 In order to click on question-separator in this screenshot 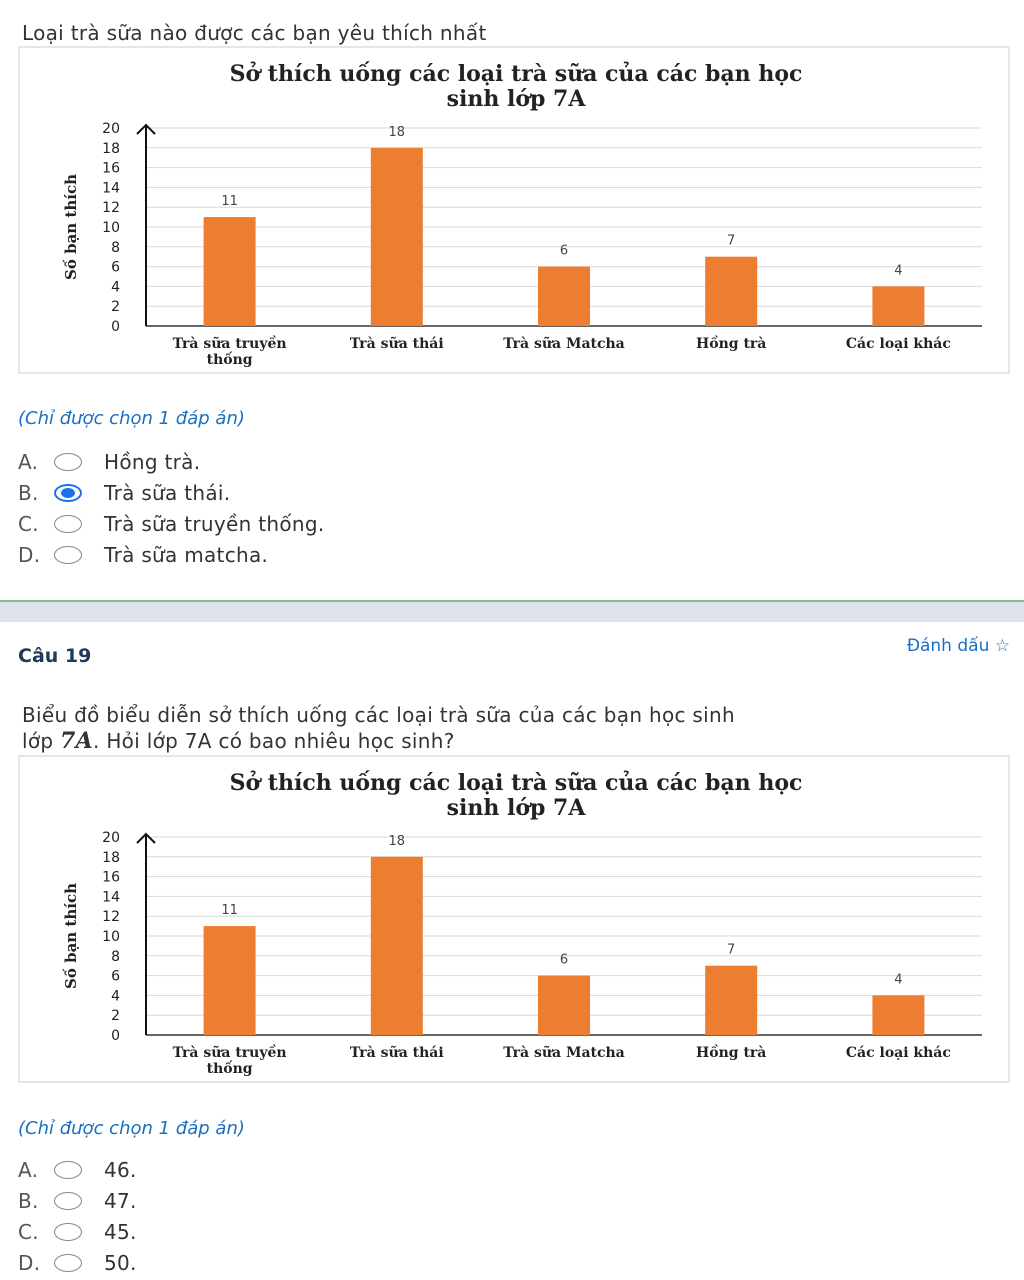, I will do `click(512, 611)`.